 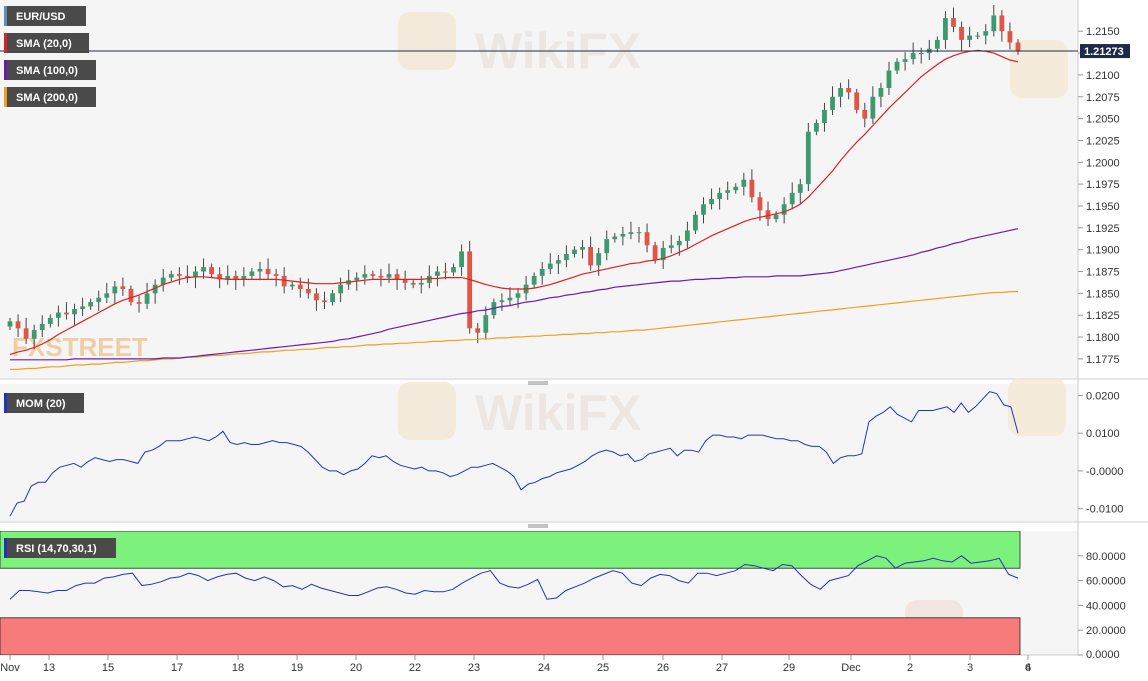 I want to click on svg-text: SMA (20,0), so click(x=44, y=44).